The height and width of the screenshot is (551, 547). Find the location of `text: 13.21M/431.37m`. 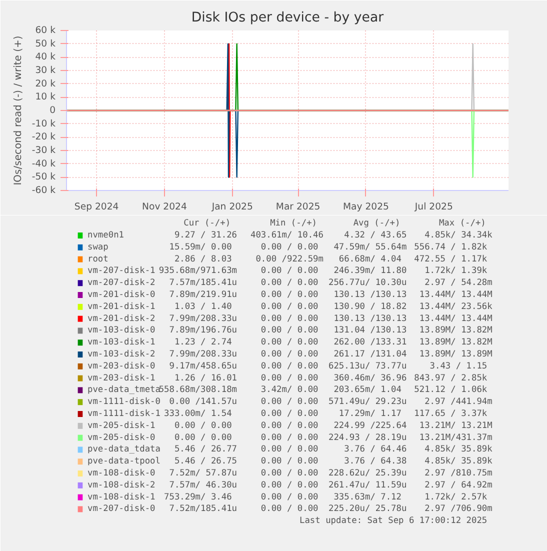

text: 13.21M/431.37m is located at coordinates (455, 437).